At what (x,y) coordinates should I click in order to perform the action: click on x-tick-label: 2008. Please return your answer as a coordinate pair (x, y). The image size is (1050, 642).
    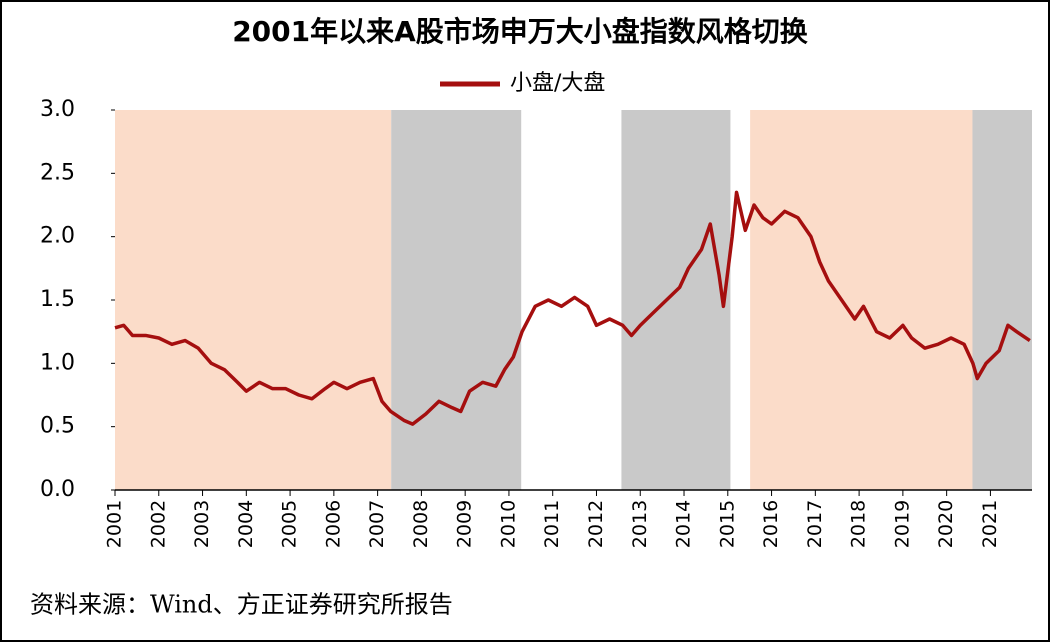
    Looking at the image, I should click on (421, 524).